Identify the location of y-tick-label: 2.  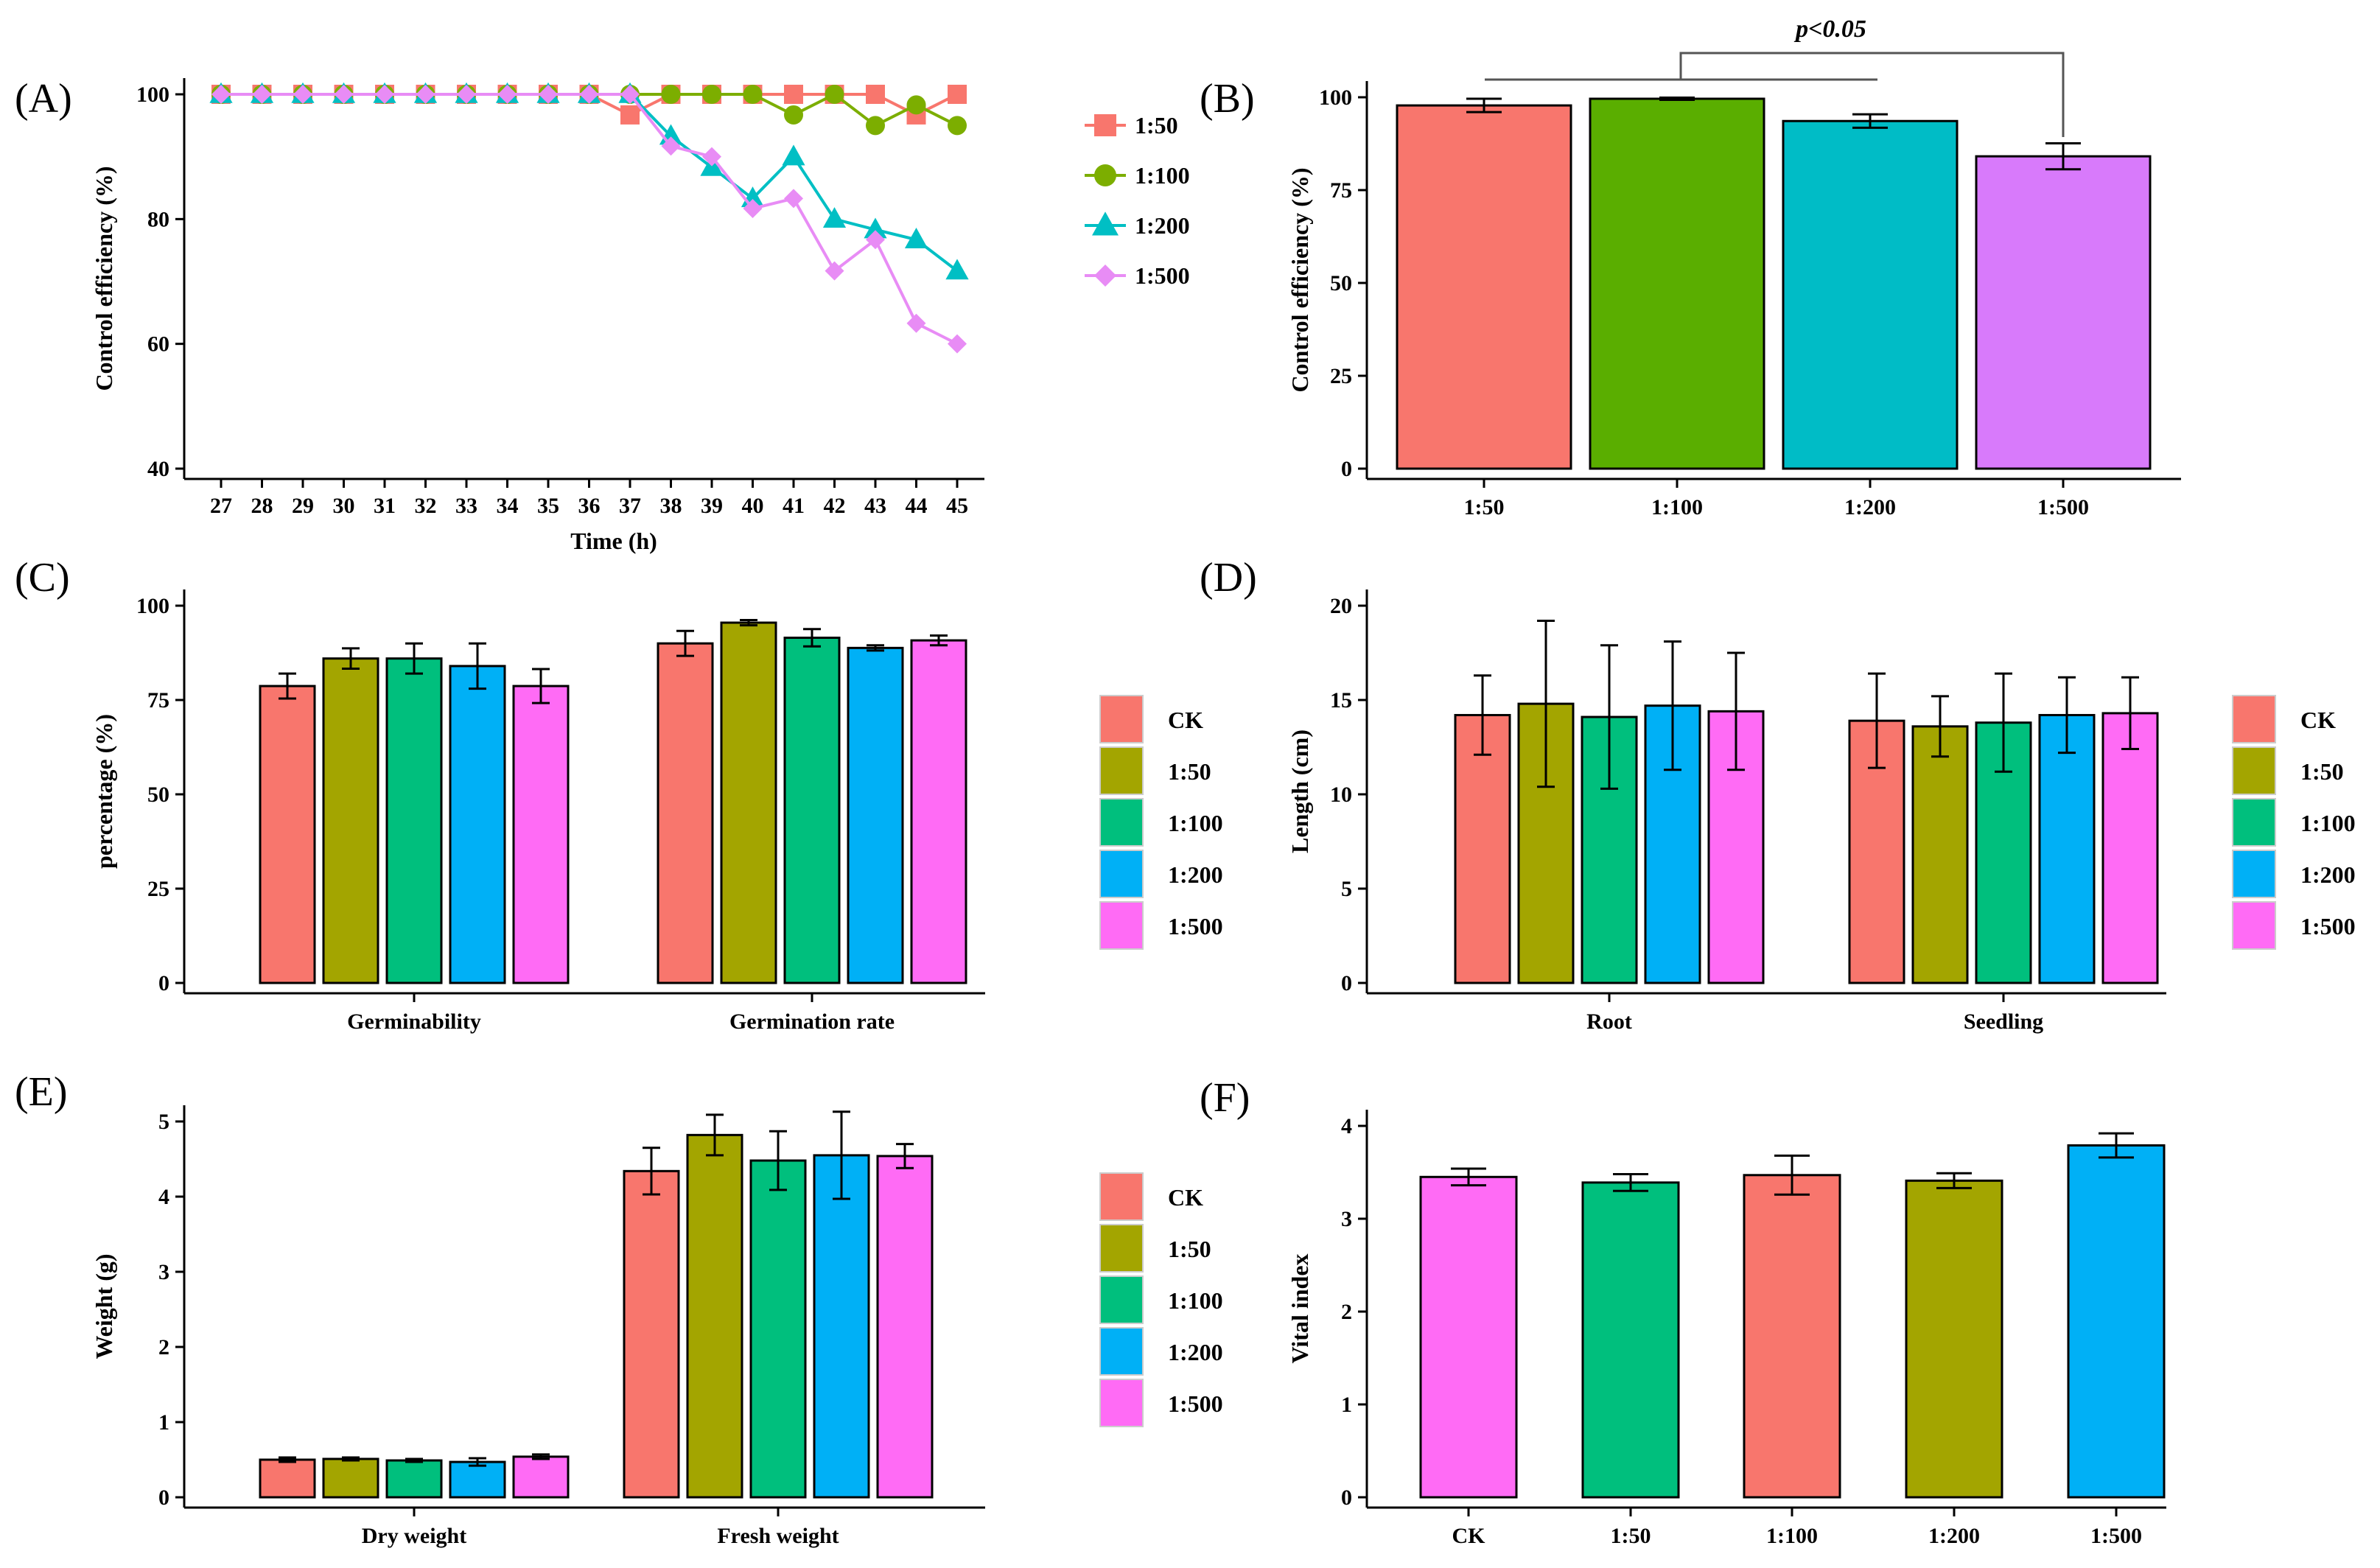
(1346, 1312).